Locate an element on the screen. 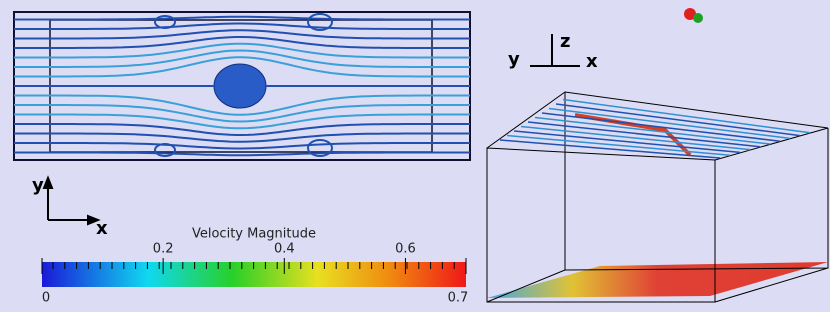 Image resolution: width=830 pixels, height=312 pixels. tick-label: 0.2 is located at coordinates (163, 249).